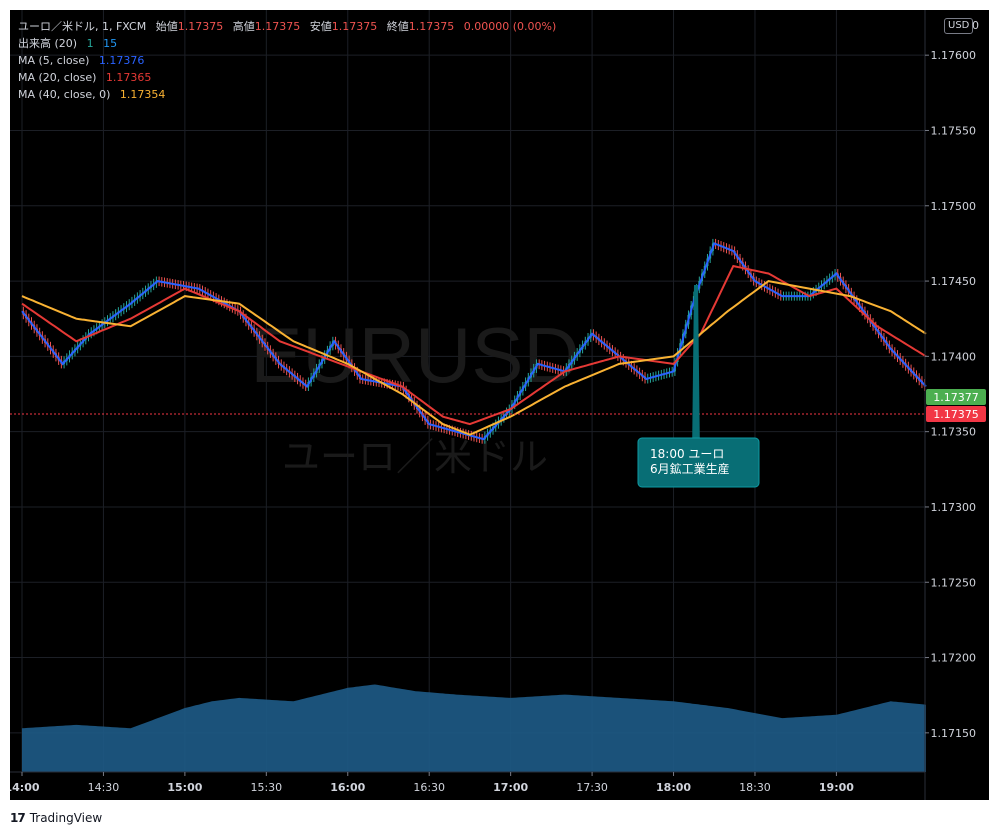 The height and width of the screenshot is (835, 999). What do you see at coordinates (429, 787) in the screenshot?
I see `time-axis-label: 16:30` at bounding box center [429, 787].